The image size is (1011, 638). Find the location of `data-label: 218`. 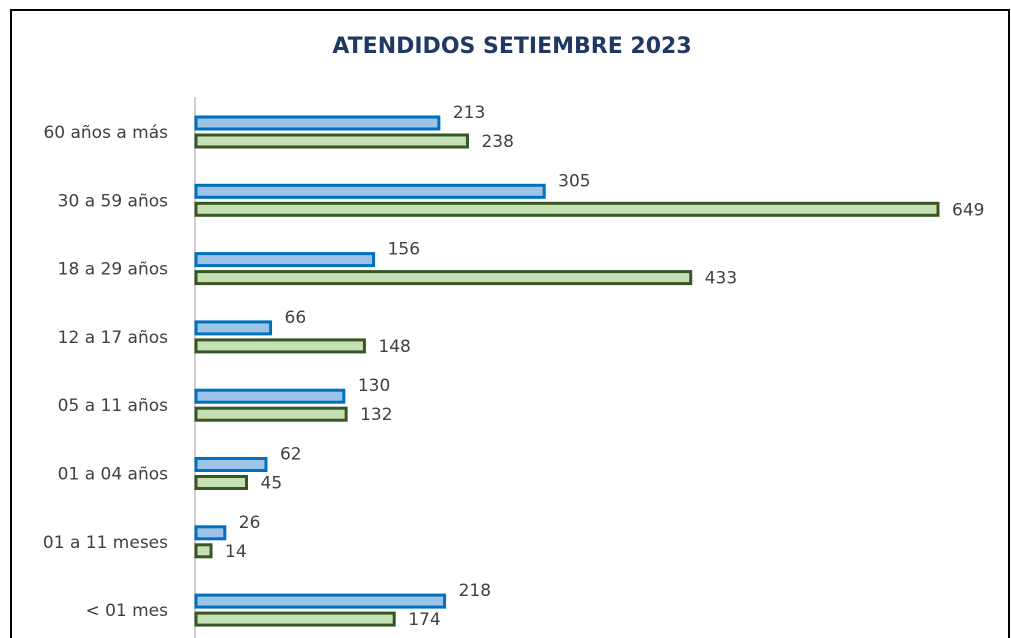

data-label: 218 is located at coordinates (475, 591).